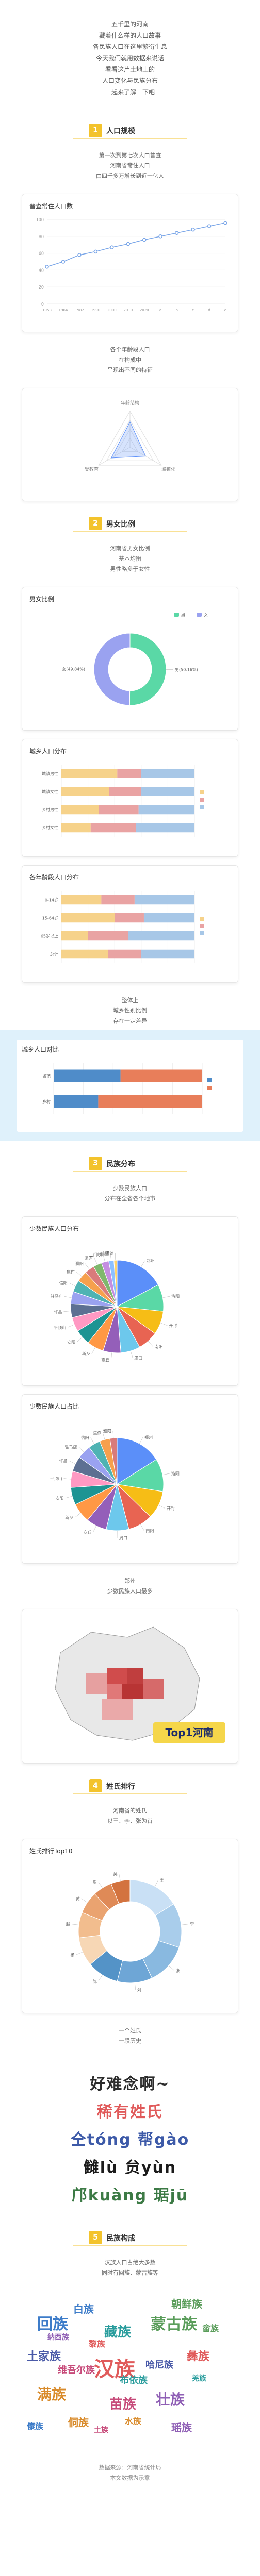  What do you see at coordinates (130, 370) in the screenshot?
I see `caption-line: 呈现出不同的特征` at bounding box center [130, 370].